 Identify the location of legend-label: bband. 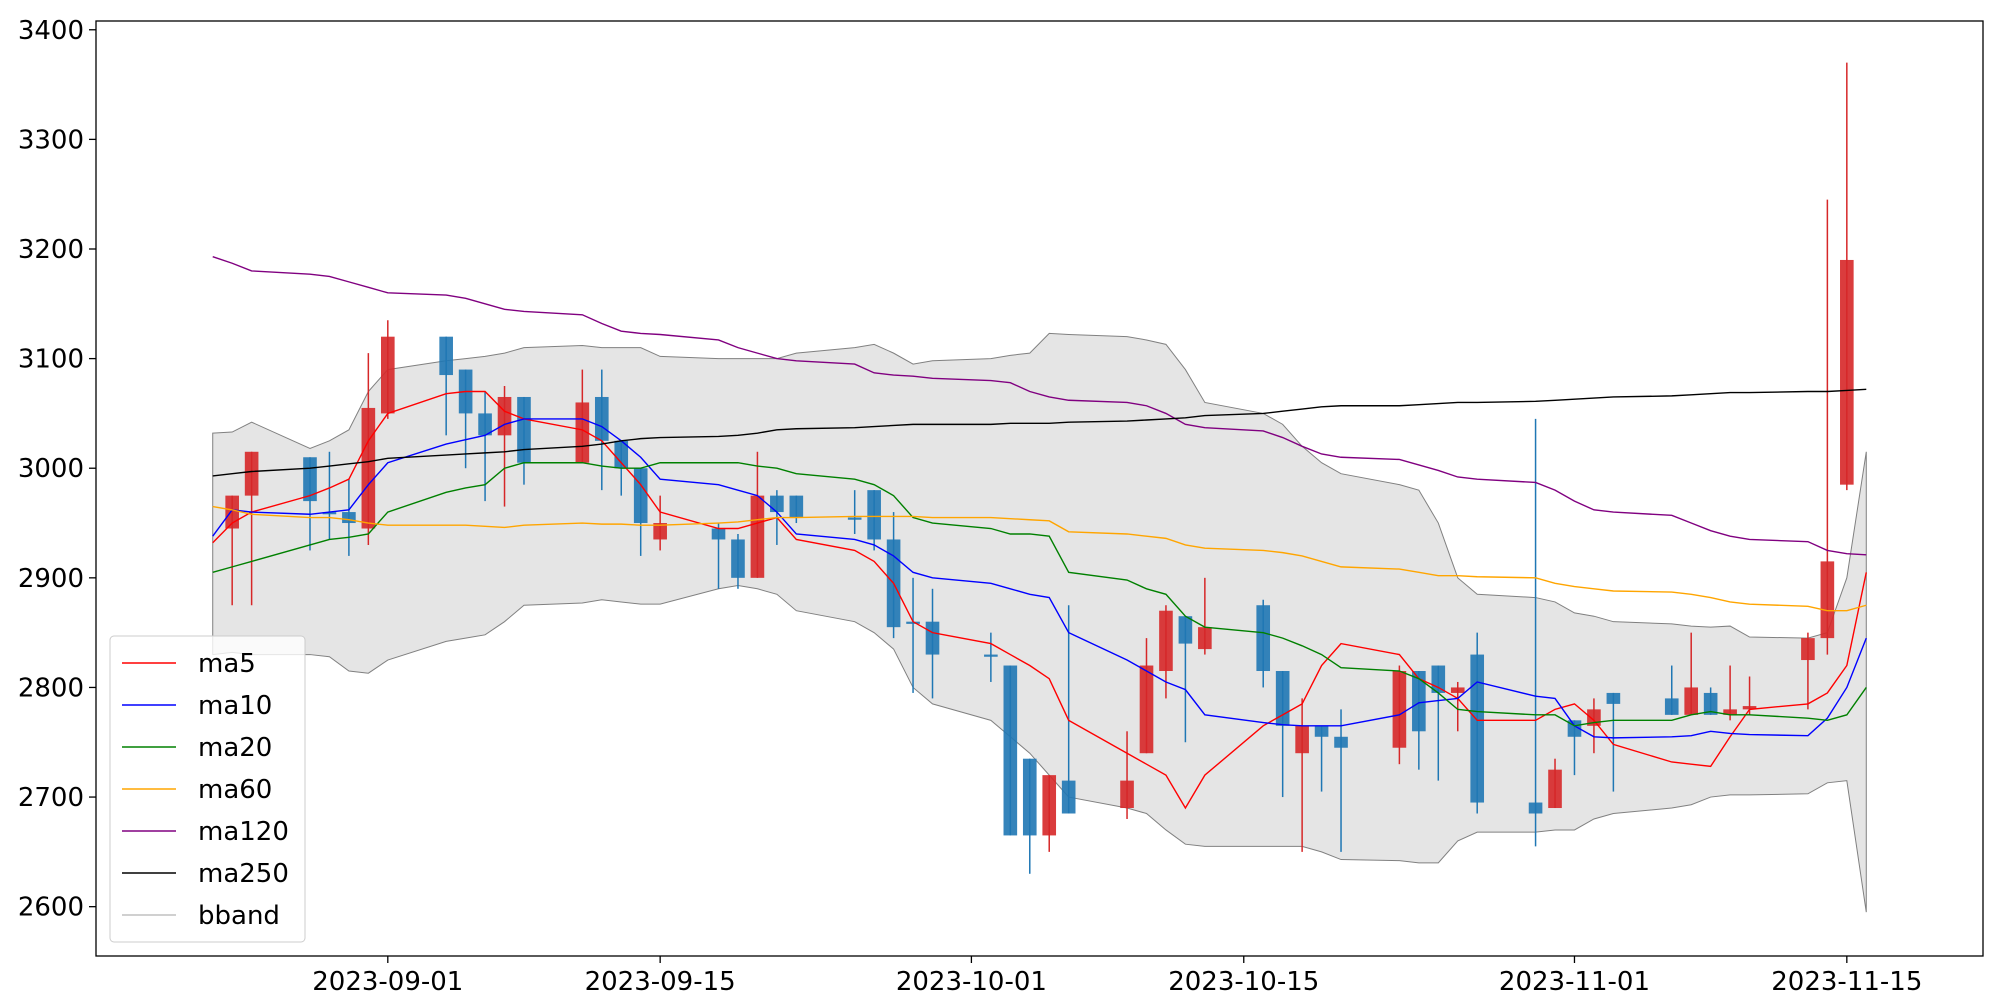
(239, 916).